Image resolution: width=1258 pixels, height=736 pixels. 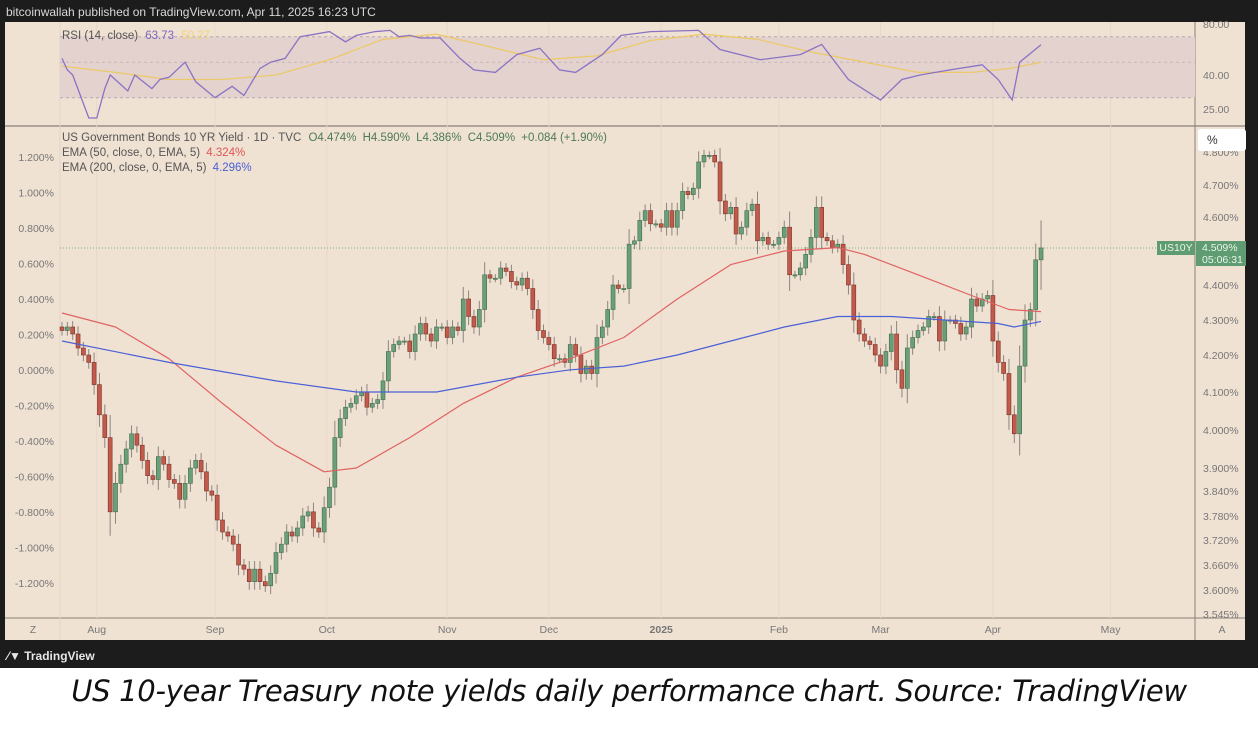 I want to click on tradingview-logo-icon: ⁄▼, so click(x=16, y=656).